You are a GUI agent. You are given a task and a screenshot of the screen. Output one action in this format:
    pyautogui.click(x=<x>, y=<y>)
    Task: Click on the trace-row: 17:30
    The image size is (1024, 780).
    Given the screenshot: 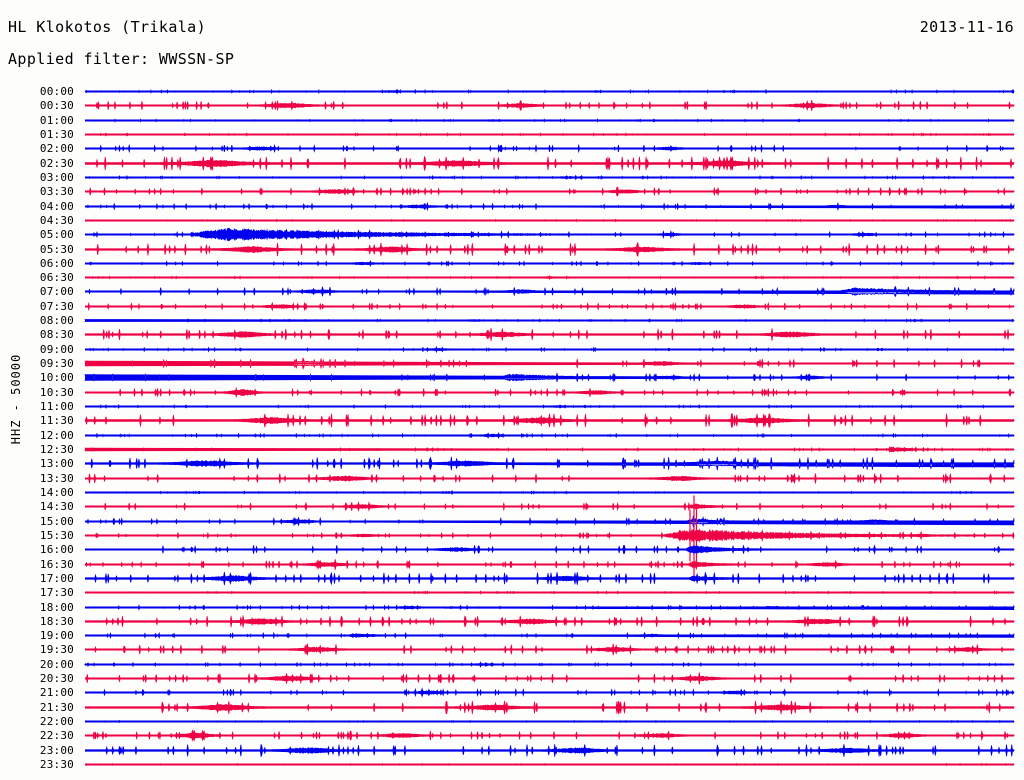 What is the action you would take?
    pyautogui.click(x=512, y=592)
    